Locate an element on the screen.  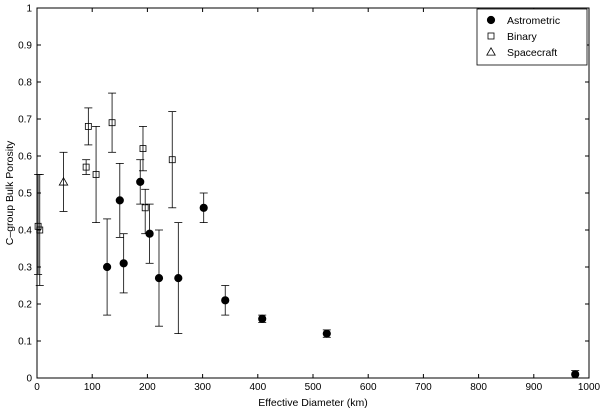
legend-label-astrometric: Astrometric is located at coordinates (533, 21).